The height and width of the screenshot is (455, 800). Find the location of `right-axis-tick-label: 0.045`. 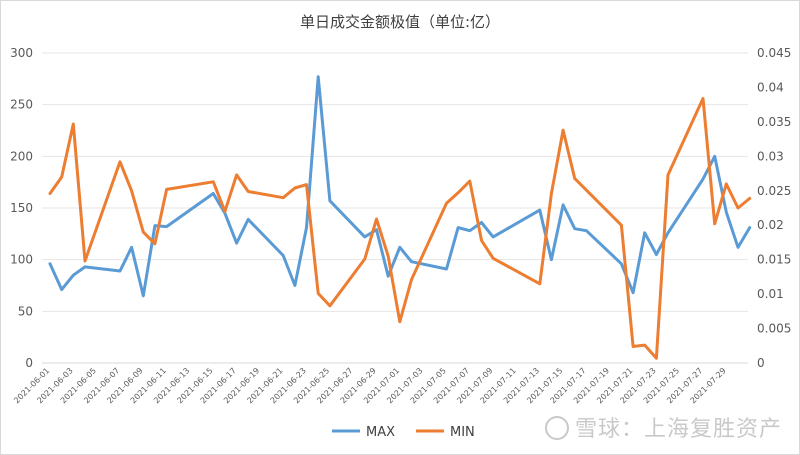

right-axis-tick-label: 0.045 is located at coordinates (774, 53).